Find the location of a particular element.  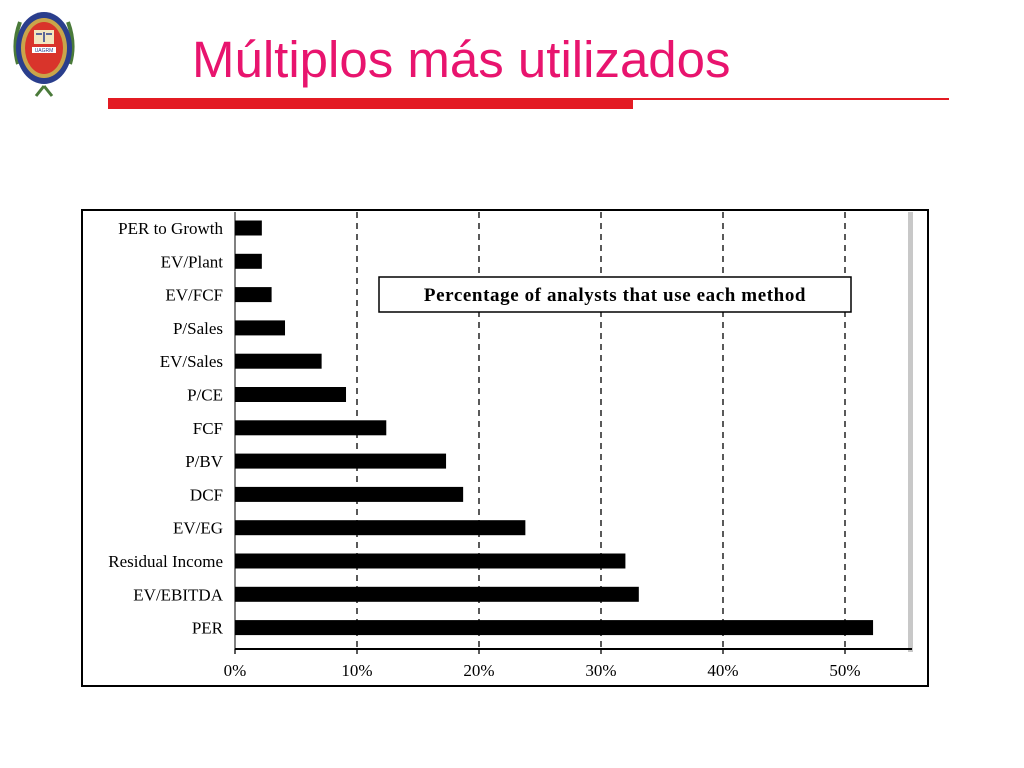

university-logo-icon: UAGRM is located at coordinates (44, 54).